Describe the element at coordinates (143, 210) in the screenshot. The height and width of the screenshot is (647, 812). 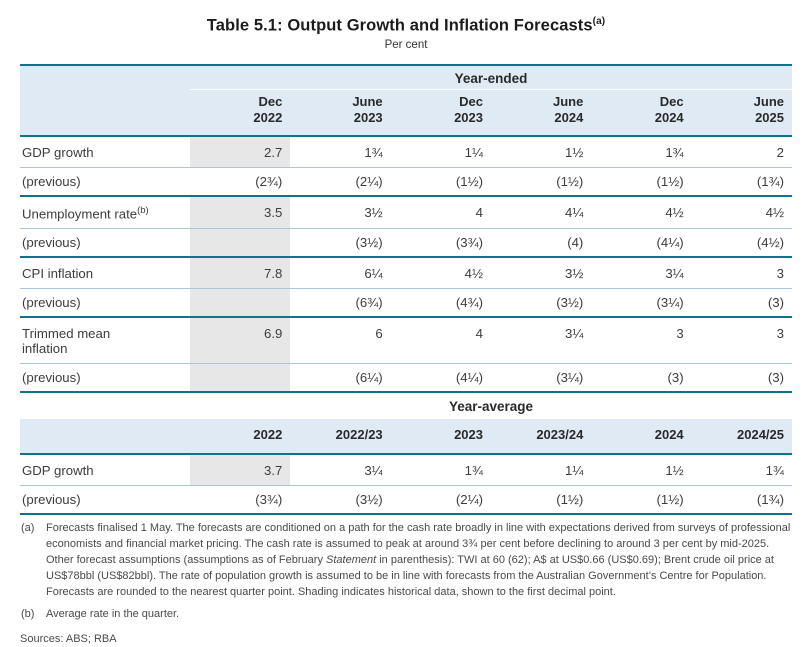
I see `row-footnote-marker: (b)` at that location.